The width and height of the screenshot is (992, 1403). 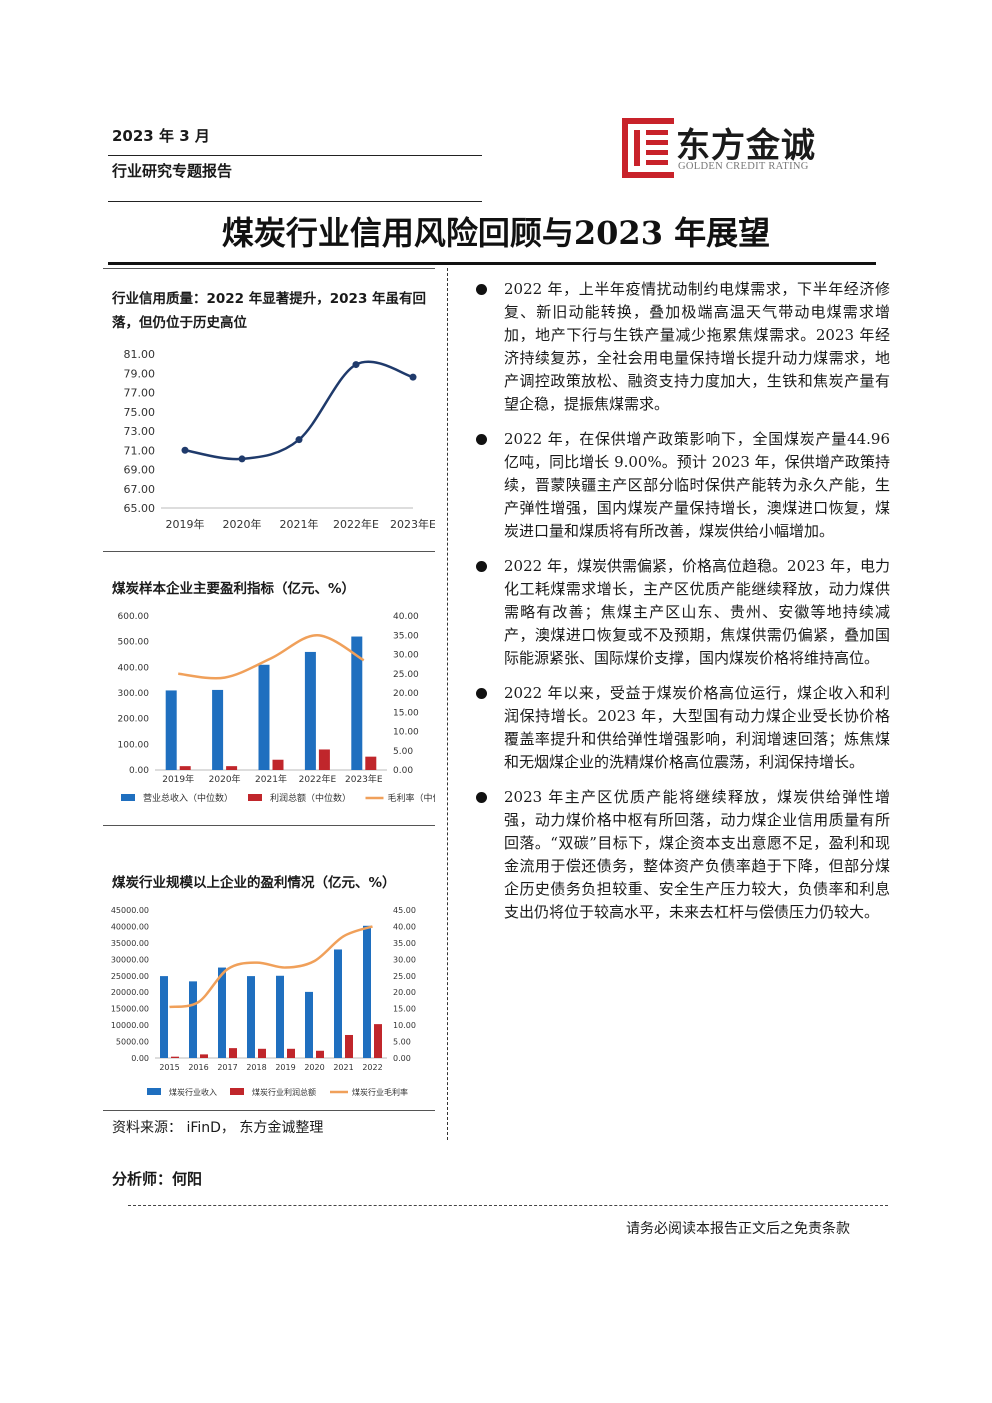 I want to click on margin-line, so click(x=271, y=656).